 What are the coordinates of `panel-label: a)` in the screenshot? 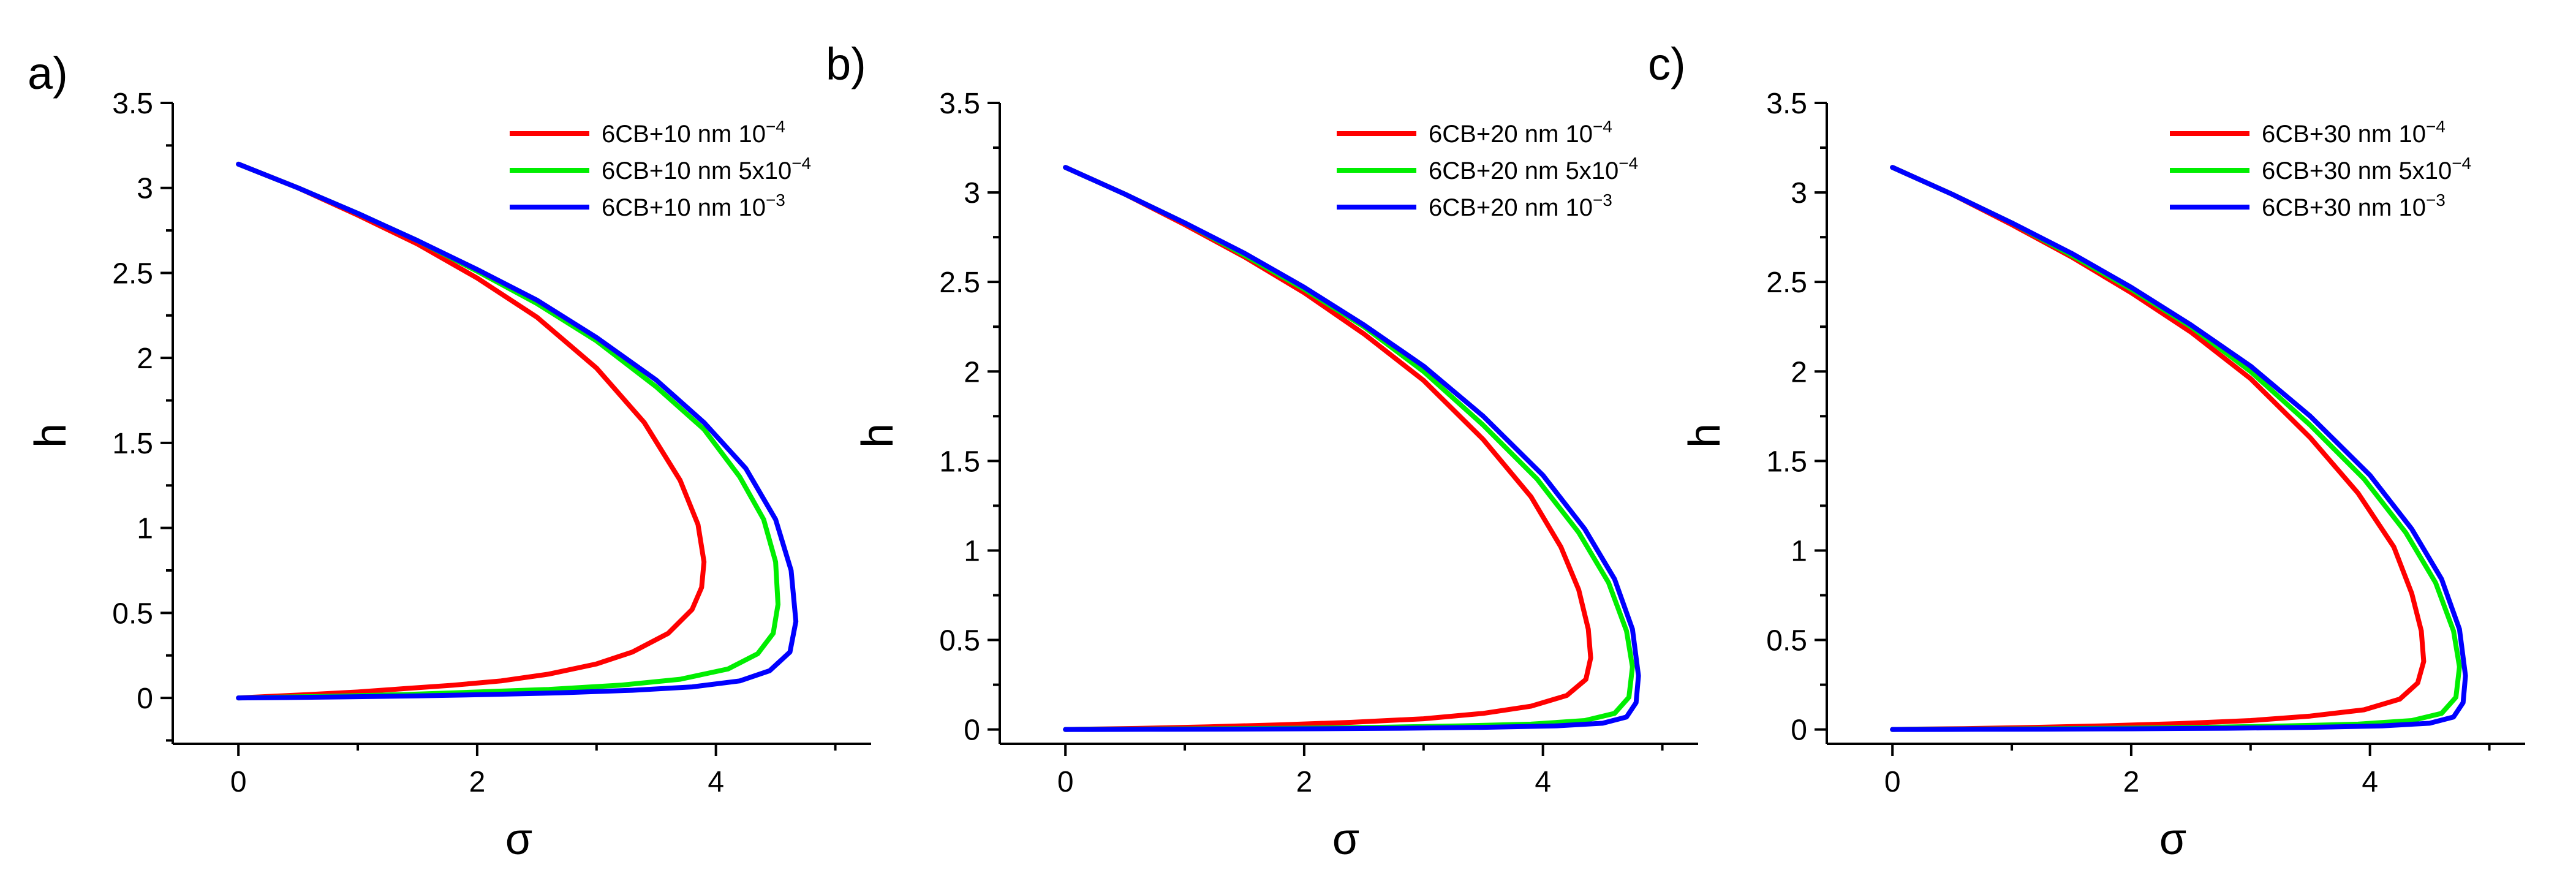 It's located at (48, 73).